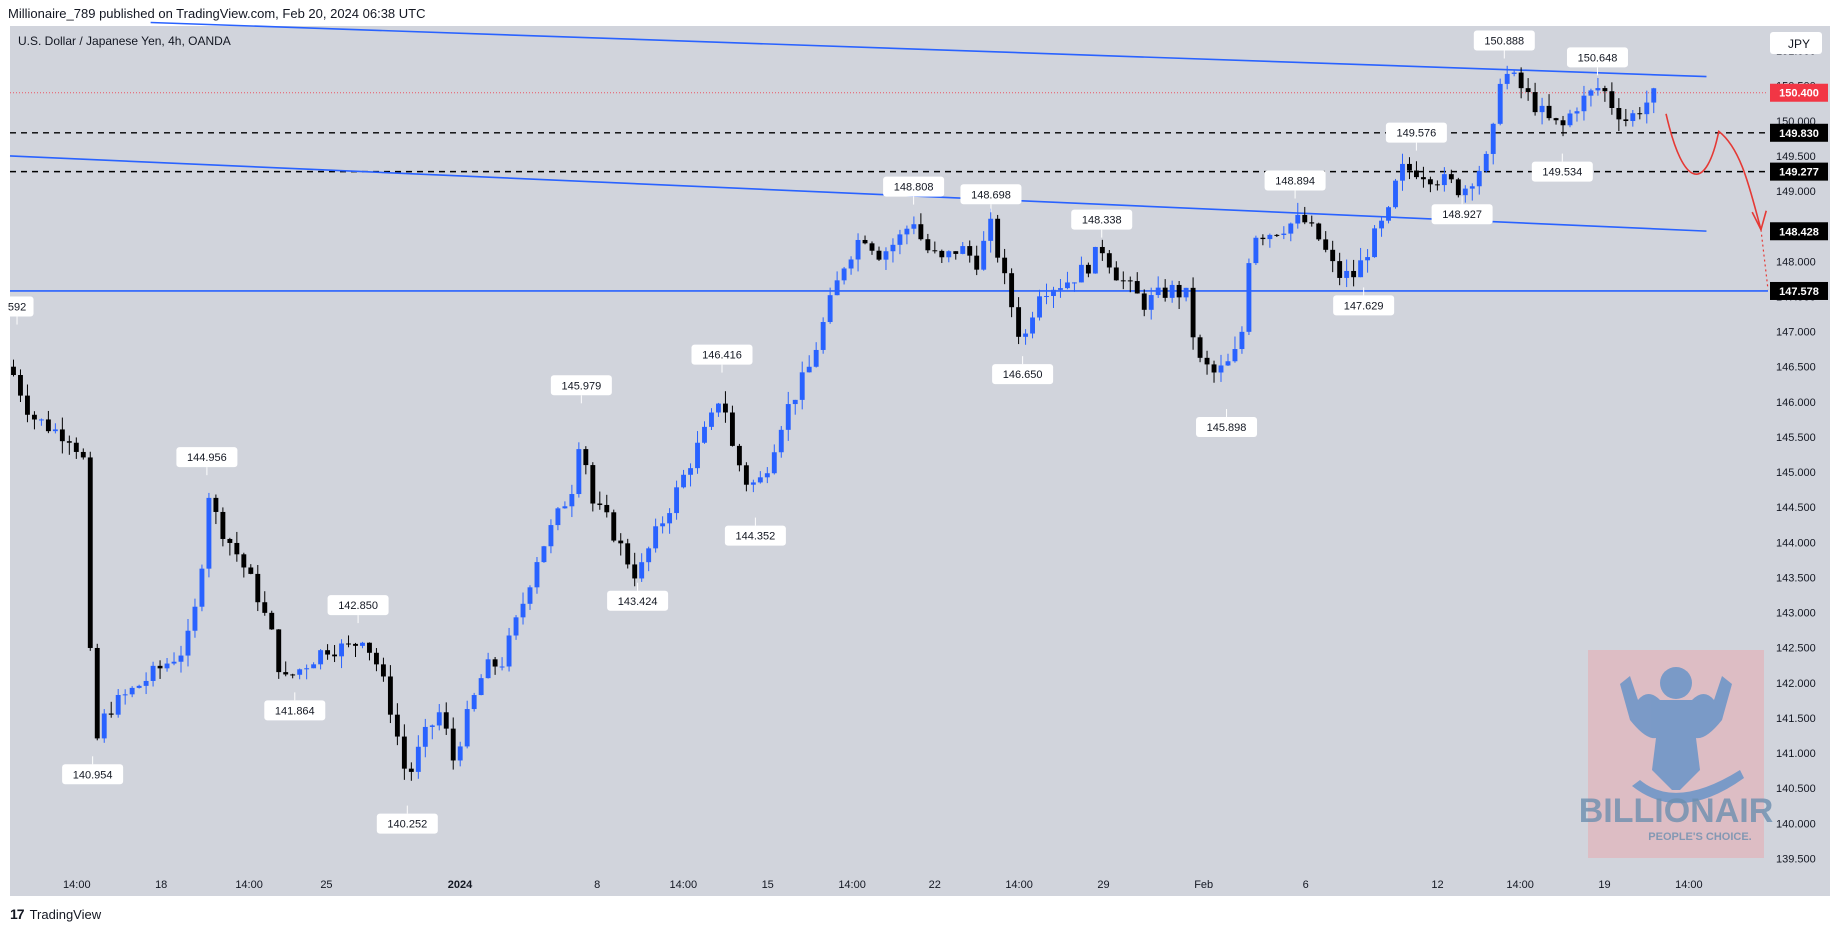 This screenshot has width=1835, height=931. I want to click on tradingview-footer: 17 TradingView, so click(55, 914).